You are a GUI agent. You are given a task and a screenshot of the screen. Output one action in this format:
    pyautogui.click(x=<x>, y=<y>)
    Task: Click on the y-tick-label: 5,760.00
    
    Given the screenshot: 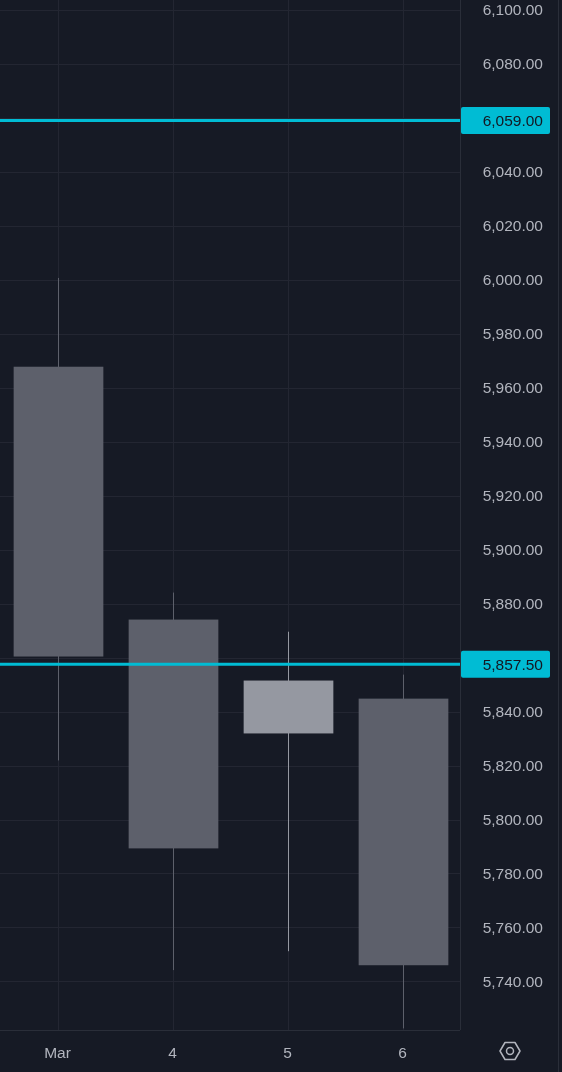 What is the action you would take?
    pyautogui.click(x=513, y=927)
    